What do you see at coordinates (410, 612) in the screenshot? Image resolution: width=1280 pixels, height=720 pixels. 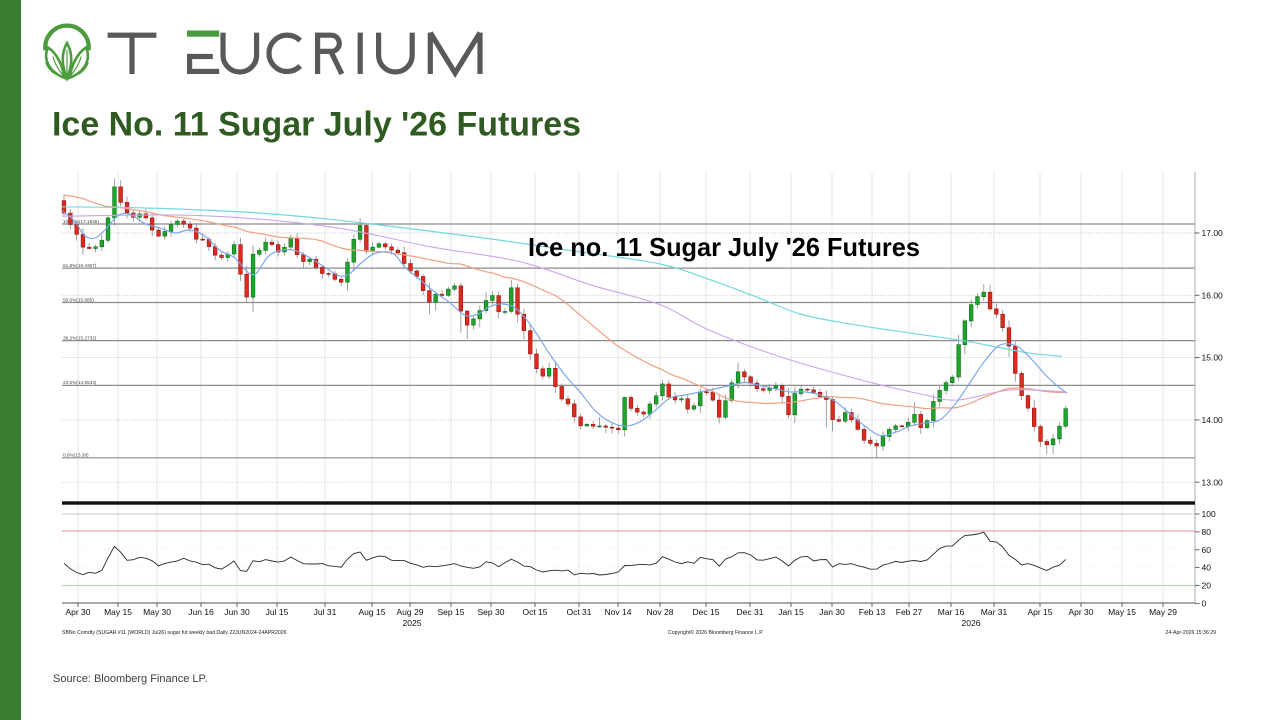 I see `svg-text: Aug 29` at bounding box center [410, 612].